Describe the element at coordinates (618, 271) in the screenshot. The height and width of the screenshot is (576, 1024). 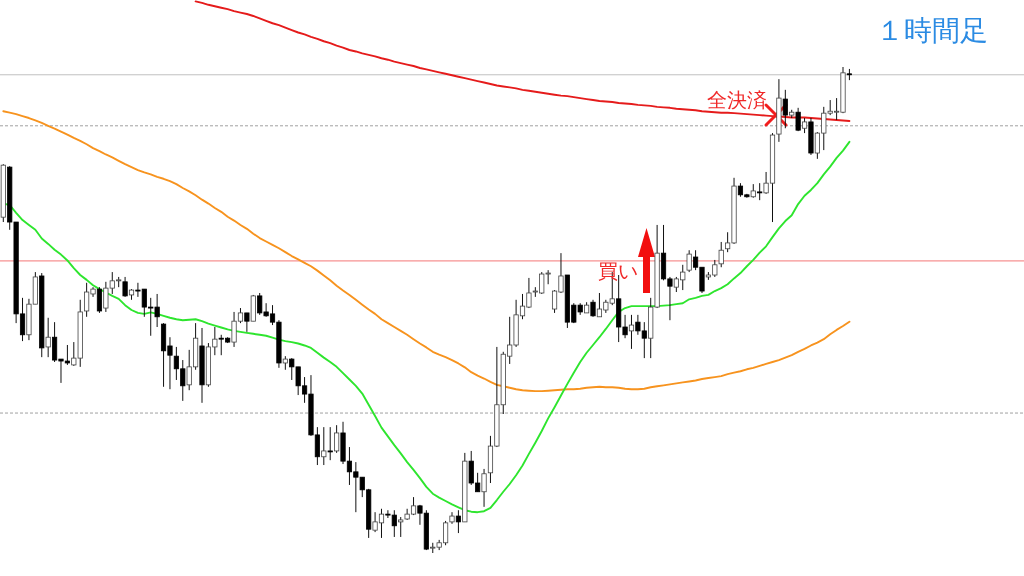
I see `annotation: 買い` at that location.